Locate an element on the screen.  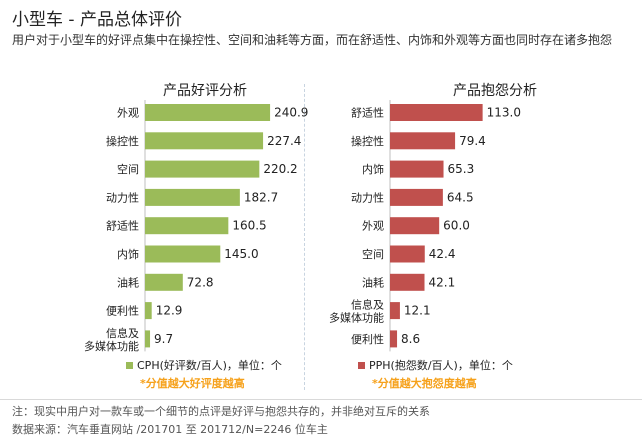
bad-value-label: 60.0 is located at coordinates (456, 226).